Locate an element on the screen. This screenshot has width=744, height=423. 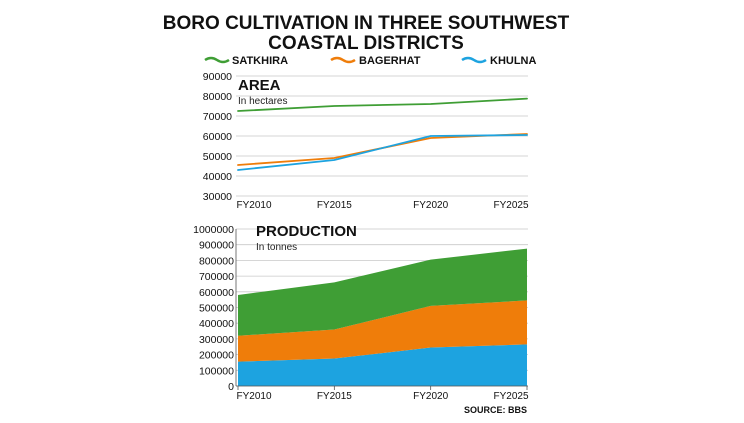
legend-satkhira-swatch is located at coordinates (217, 60).